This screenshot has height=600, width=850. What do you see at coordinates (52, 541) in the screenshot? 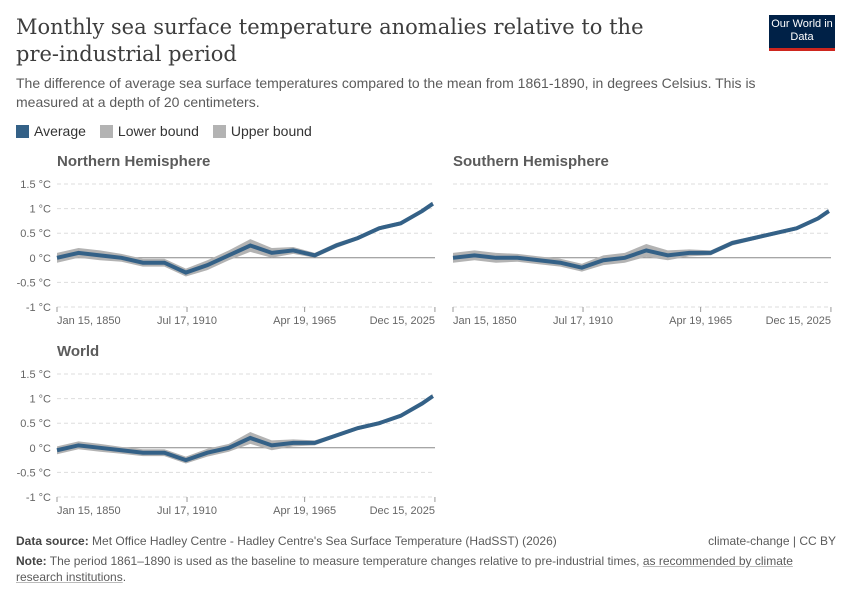
I see `source-label: Data source:` at bounding box center [52, 541].